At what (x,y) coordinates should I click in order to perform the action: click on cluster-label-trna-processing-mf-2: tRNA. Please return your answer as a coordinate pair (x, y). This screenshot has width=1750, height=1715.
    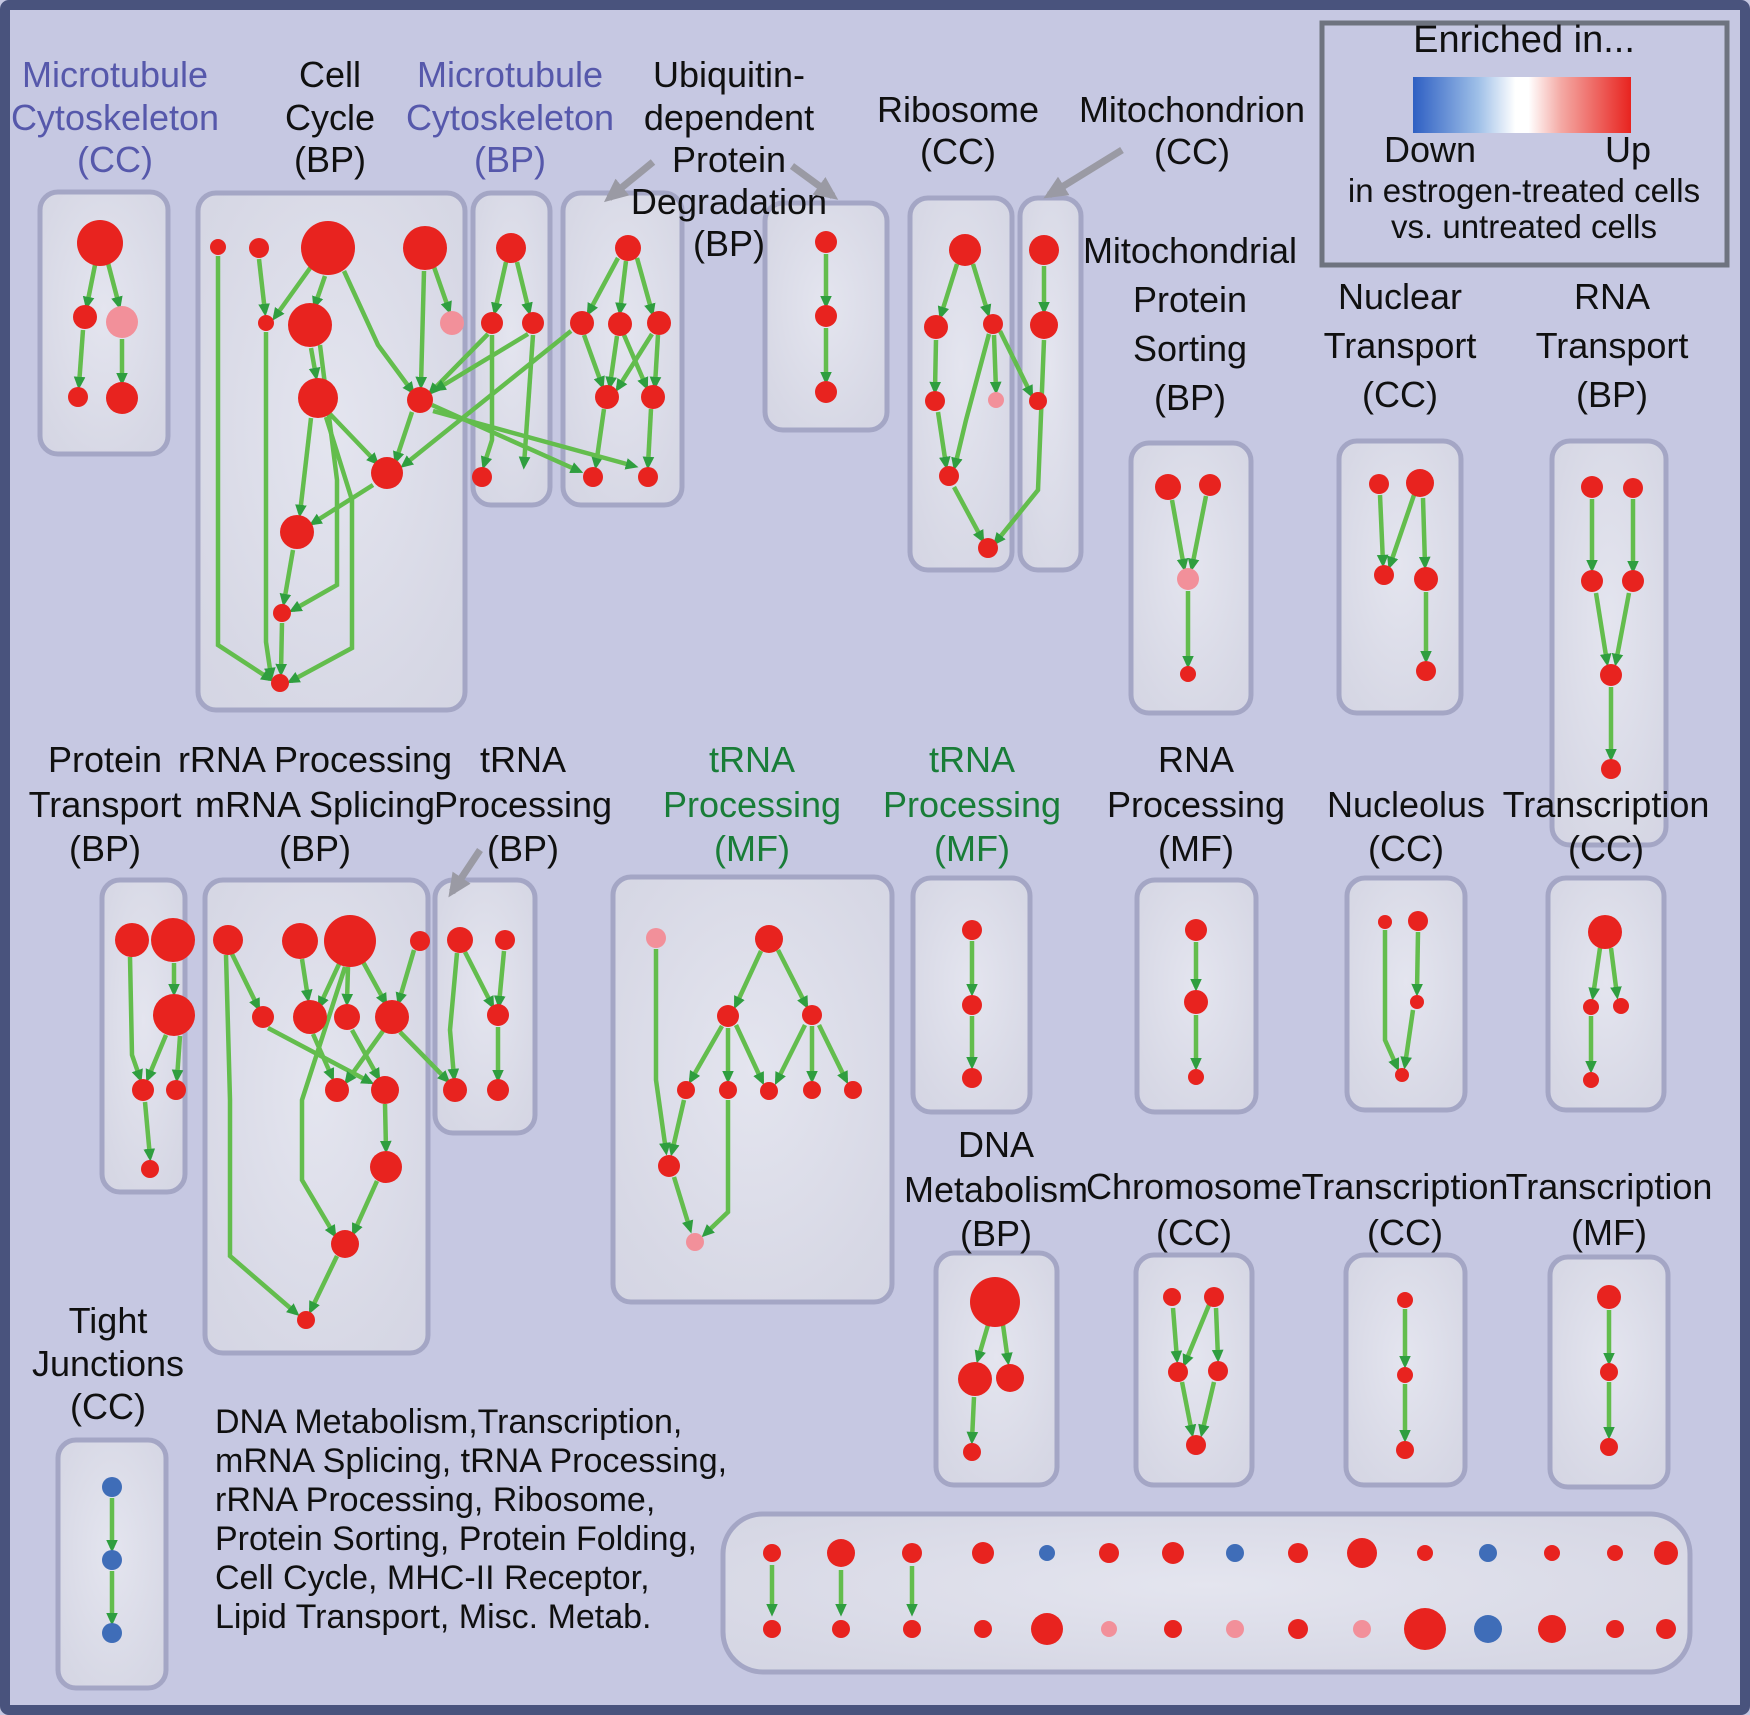
    Looking at the image, I should click on (972, 759).